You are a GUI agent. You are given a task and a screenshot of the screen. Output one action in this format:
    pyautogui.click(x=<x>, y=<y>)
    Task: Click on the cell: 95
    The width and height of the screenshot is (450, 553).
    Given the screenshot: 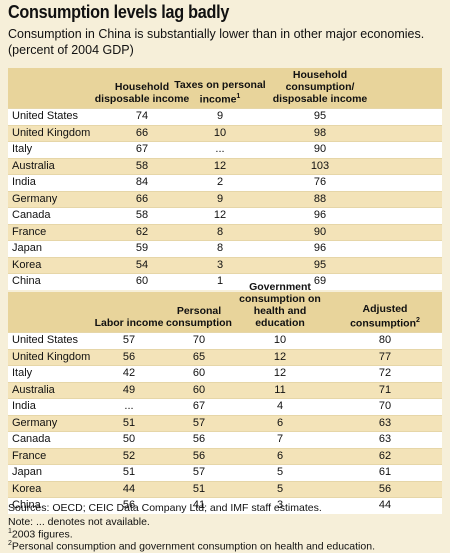 What is the action you would take?
    pyautogui.click(x=320, y=116)
    